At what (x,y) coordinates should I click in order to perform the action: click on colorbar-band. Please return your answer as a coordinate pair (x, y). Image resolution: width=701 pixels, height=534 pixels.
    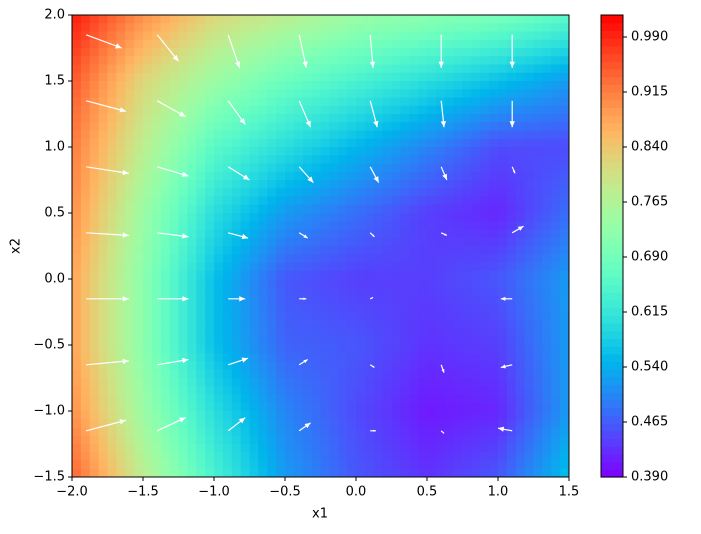
    Looking at the image, I should click on (612, 273).